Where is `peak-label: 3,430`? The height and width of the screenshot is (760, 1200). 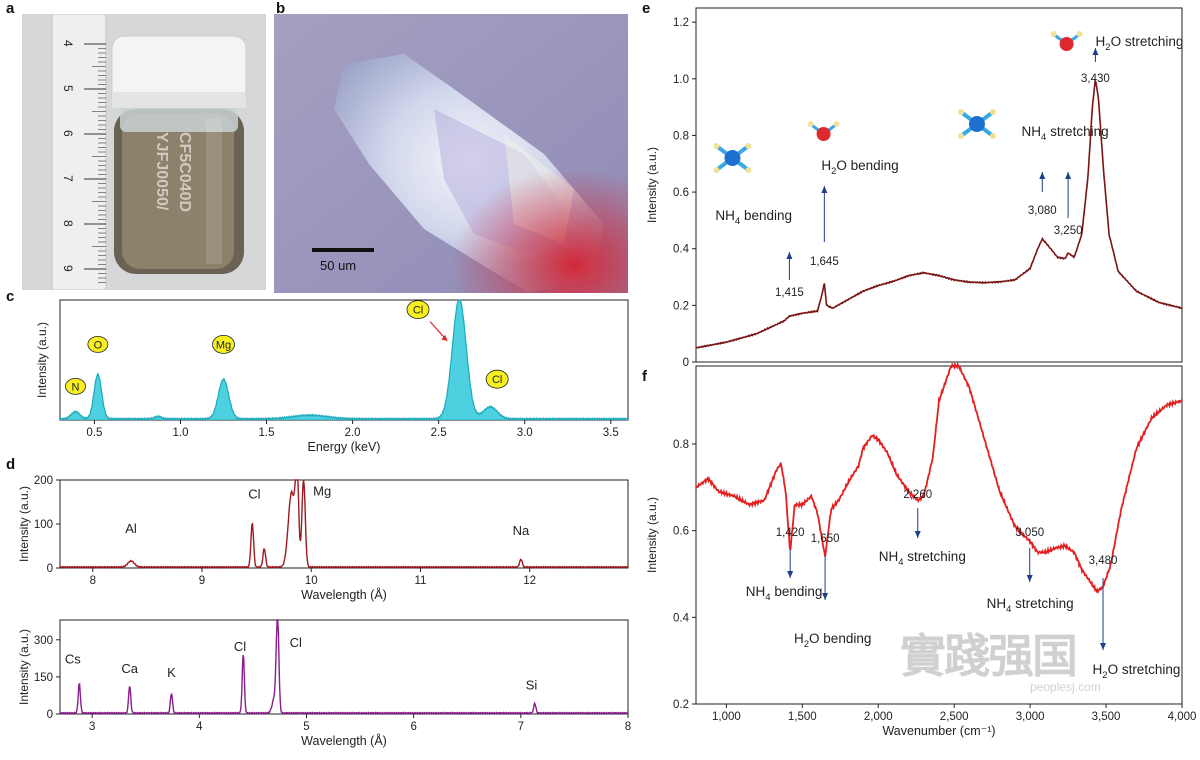
peak-label: 3,430 is located at coordinates (1095, 79).